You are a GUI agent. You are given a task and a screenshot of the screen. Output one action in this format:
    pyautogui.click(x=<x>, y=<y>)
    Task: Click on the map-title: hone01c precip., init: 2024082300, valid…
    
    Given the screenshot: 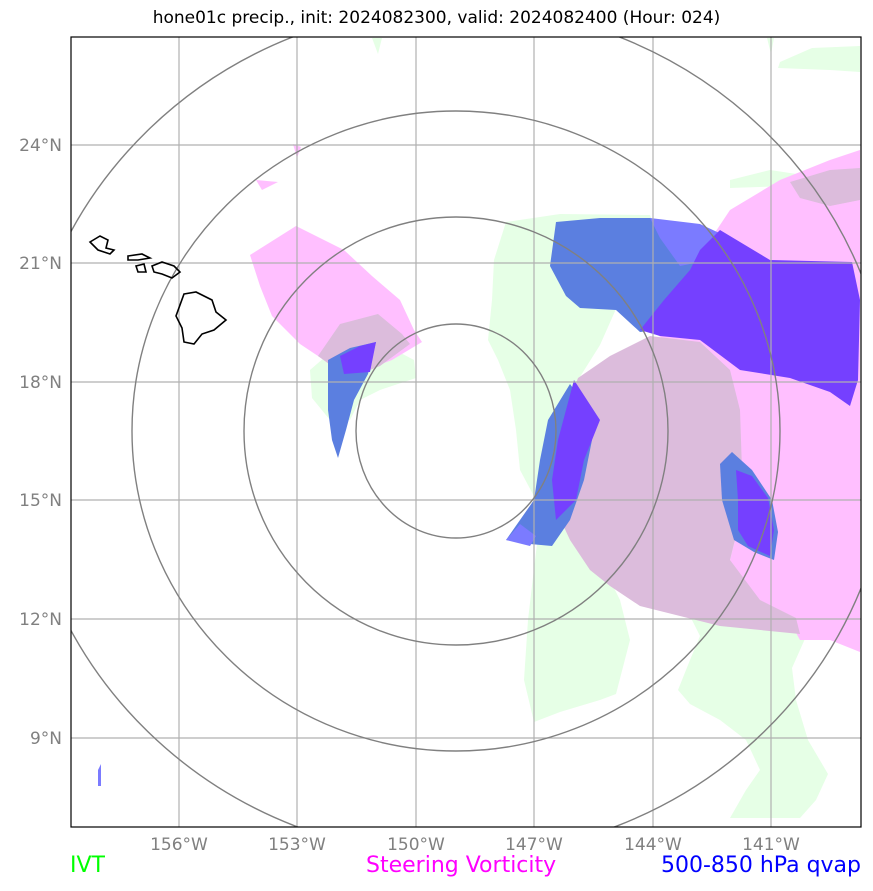 What is the action you would take?
    pyautogui.click(x=436, y=18)
    